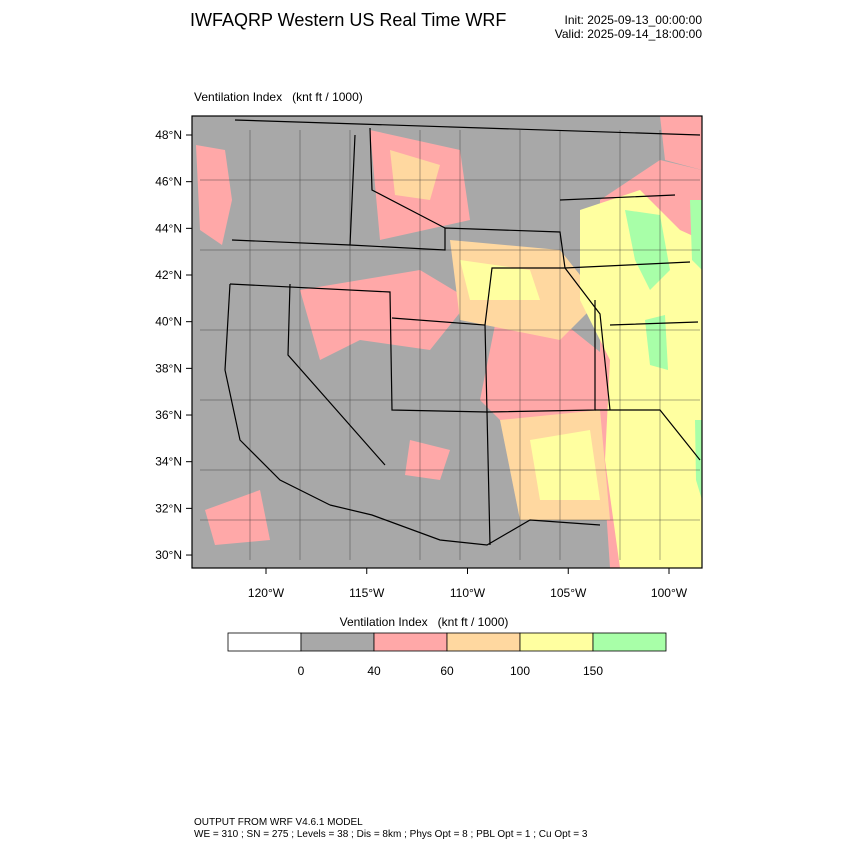  I want to click on lat-label: 46°N, so click(168, 182).